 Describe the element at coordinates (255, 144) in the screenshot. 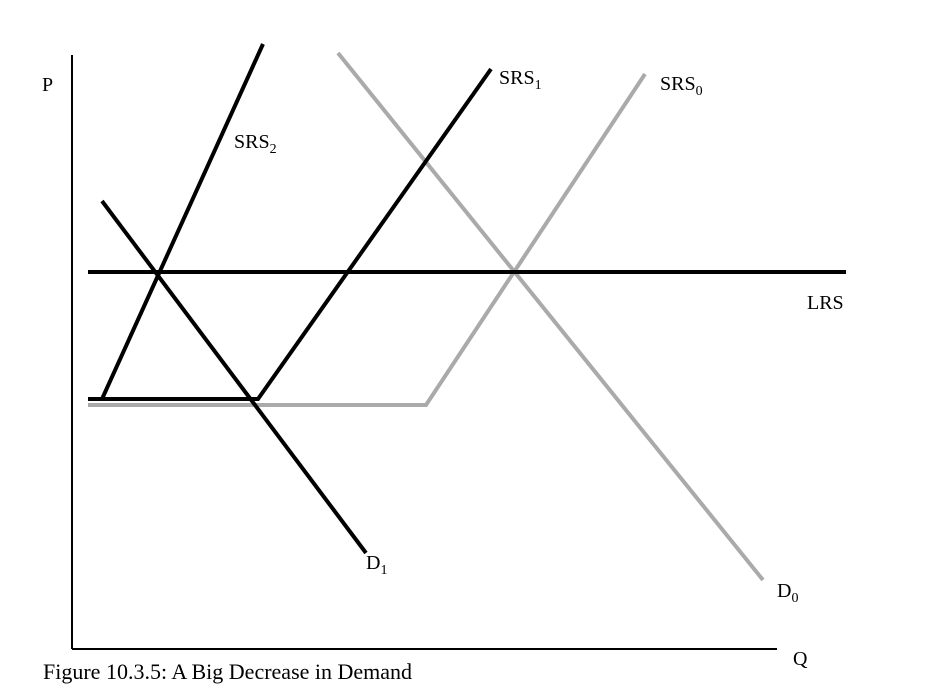

I see `srs2-label: SRS2` at that location.